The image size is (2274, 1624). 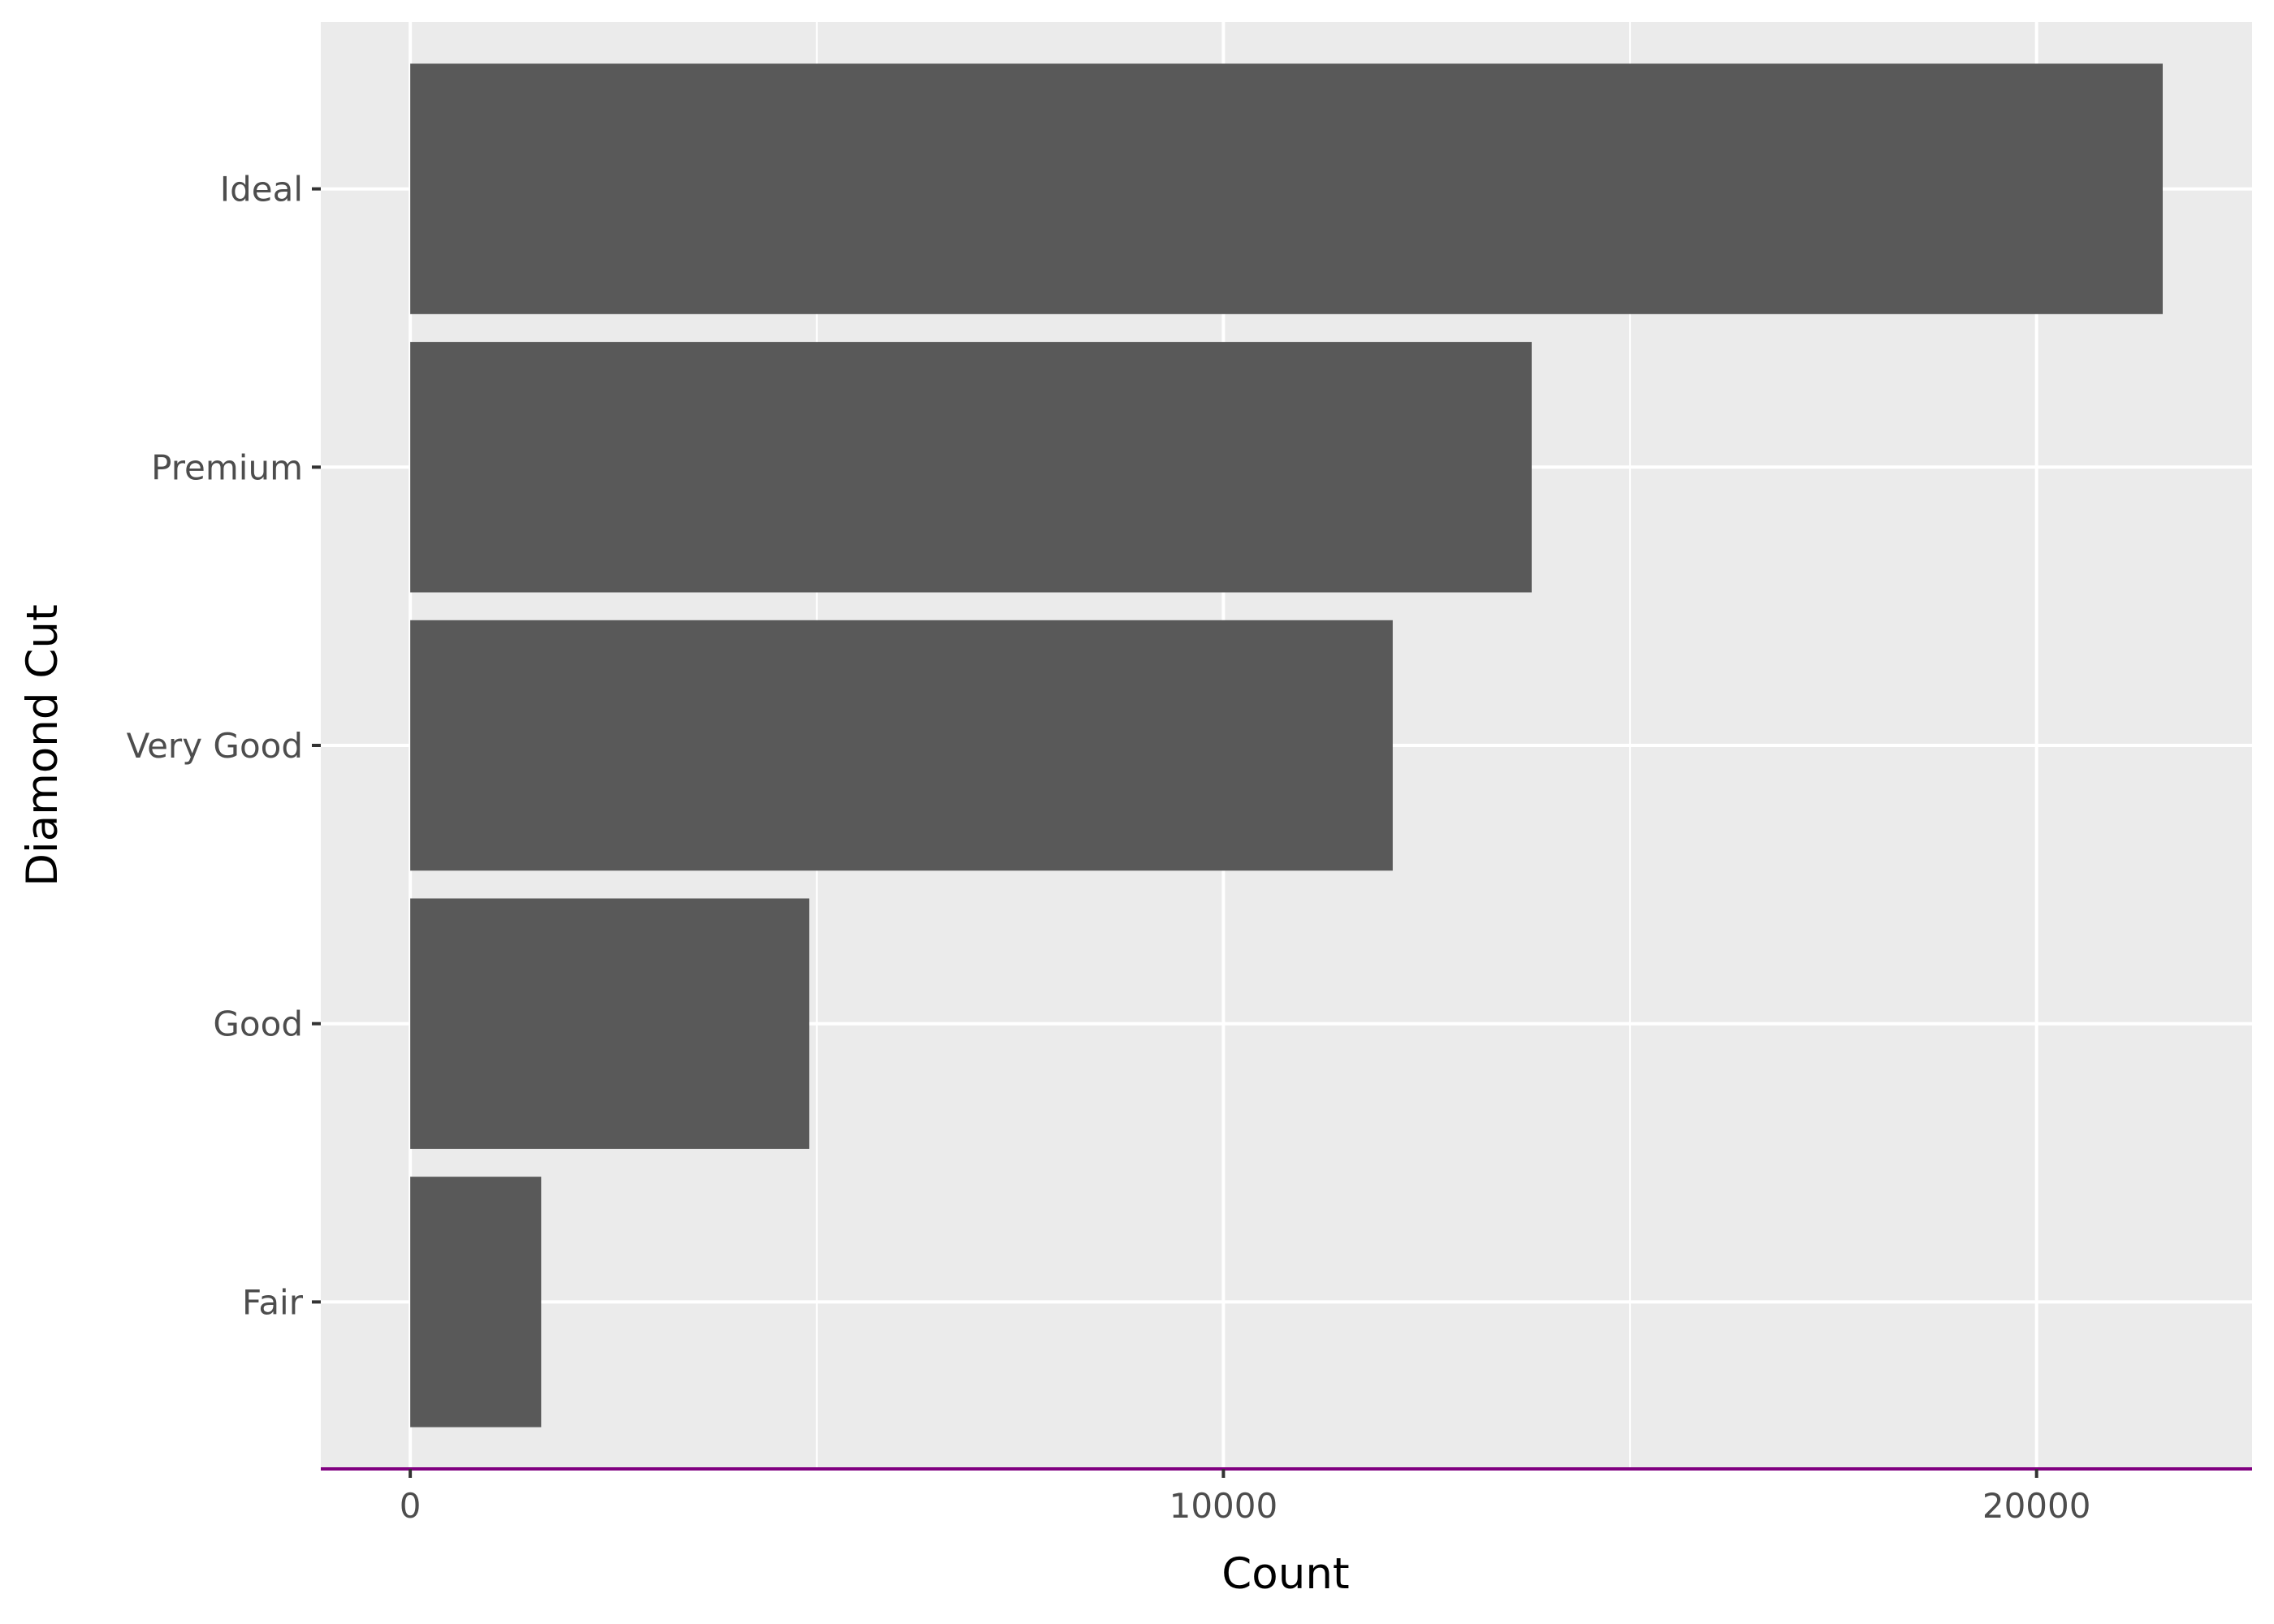 I want to click on x-axis-title: Count, so click(x=1285, y=1574).